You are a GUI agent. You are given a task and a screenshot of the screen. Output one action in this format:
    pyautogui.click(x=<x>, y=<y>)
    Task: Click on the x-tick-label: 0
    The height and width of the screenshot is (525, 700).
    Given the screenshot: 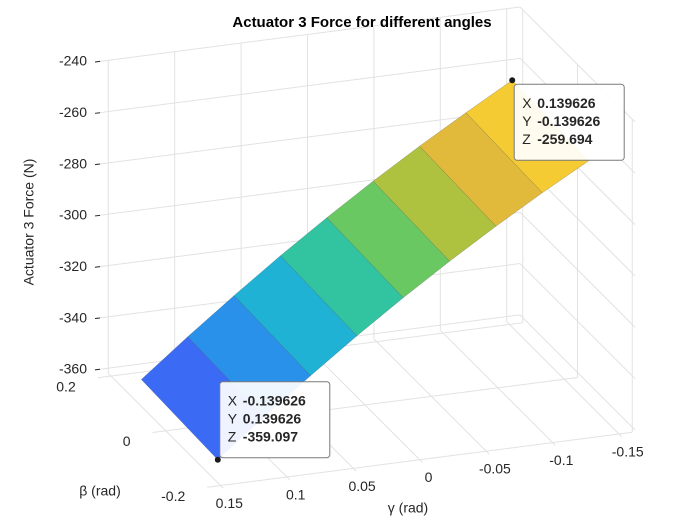 What is the action you would take?
    pyautogui.click(x=127, y=441)
    